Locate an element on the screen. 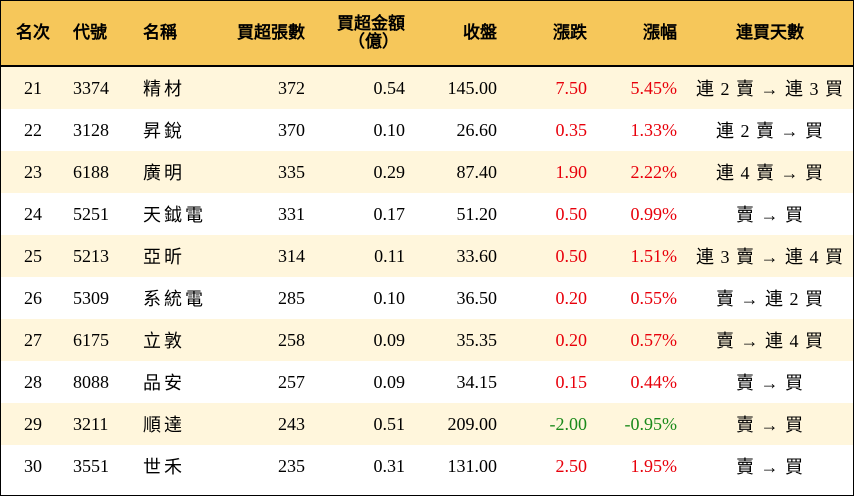  cell-buy-amount: 0.31 is located at coordinates (365, 466).